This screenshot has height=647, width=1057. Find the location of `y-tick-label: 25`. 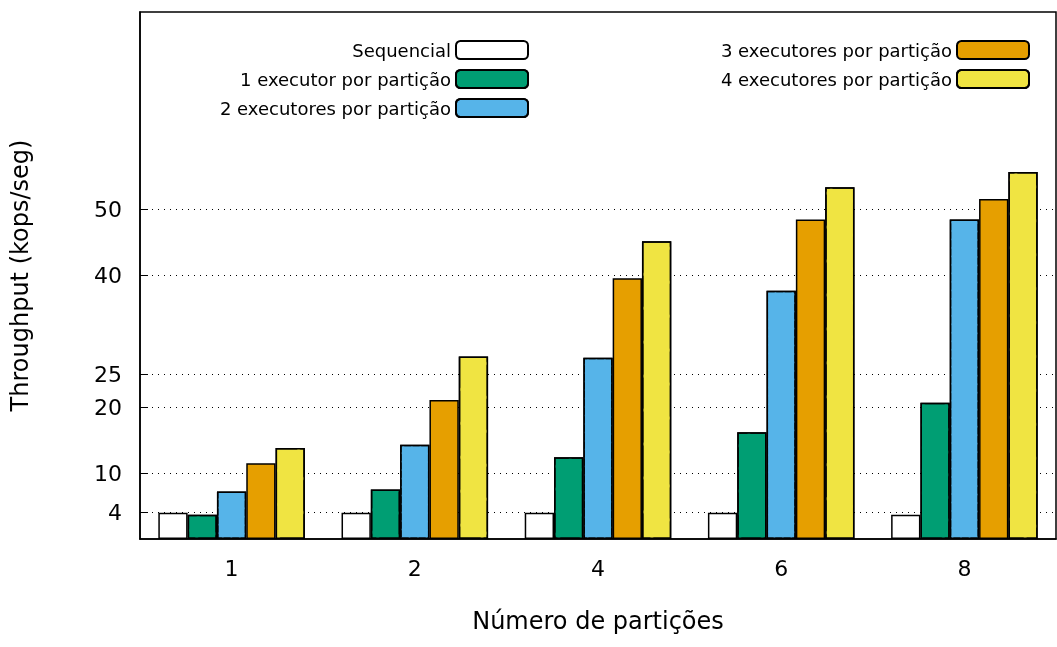

y-tick-label: 25 is located at coordinates (108, 374).